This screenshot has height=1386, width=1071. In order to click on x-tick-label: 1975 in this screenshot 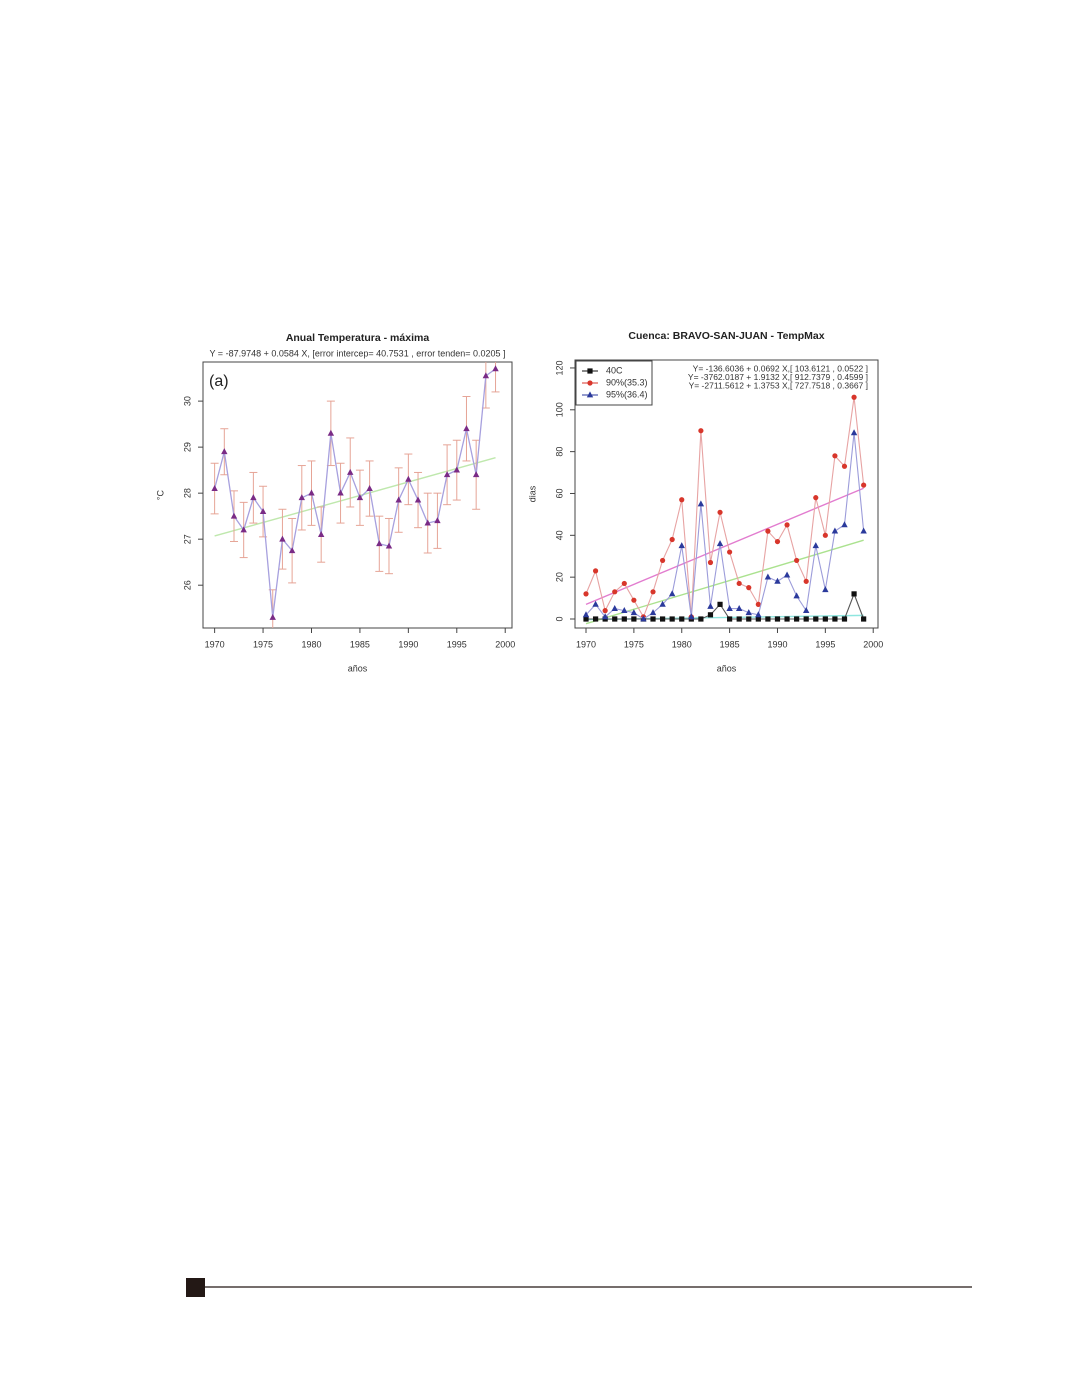, I will do `click(263, 644)`.